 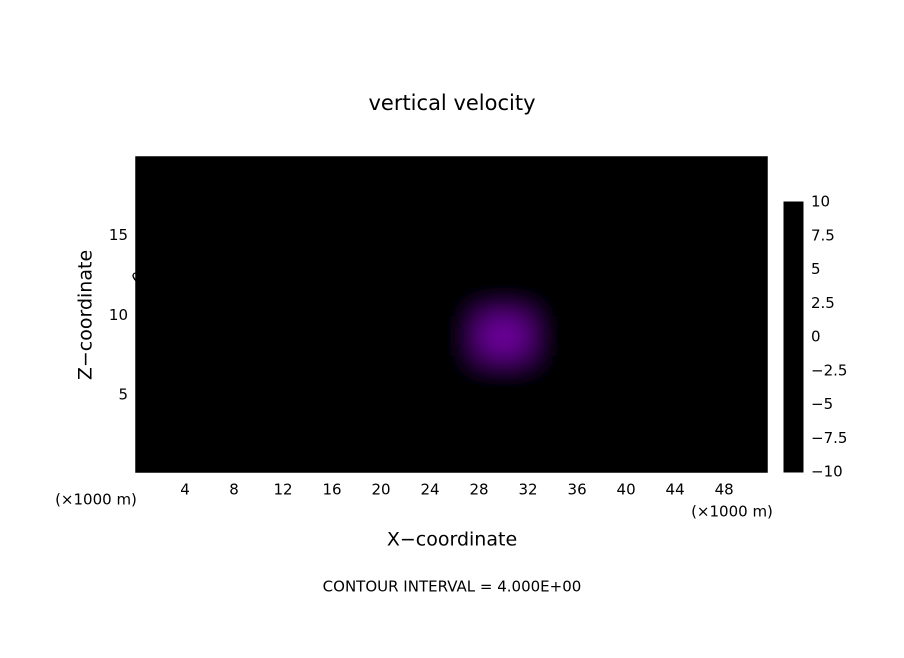 I want to click on x-tick-label: 12, so click(x=282, y=490).